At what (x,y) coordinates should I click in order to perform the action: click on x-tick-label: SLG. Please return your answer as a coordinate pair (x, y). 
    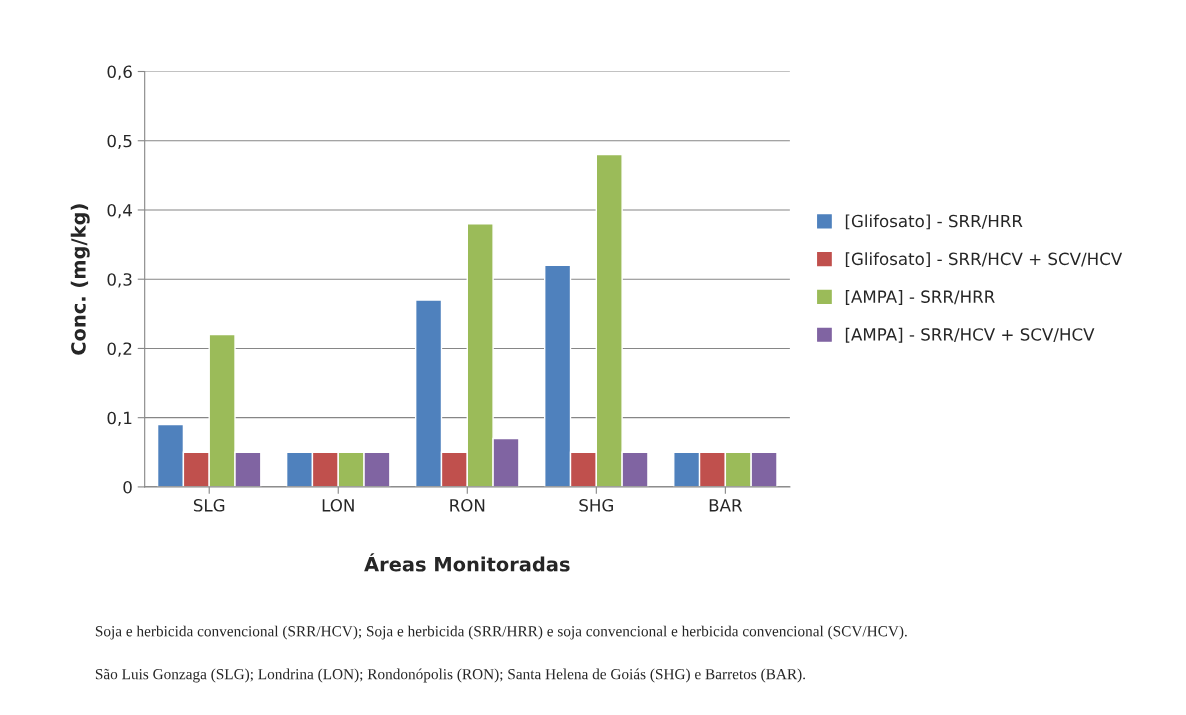
    Looking at the image, I should click on (209, 505).